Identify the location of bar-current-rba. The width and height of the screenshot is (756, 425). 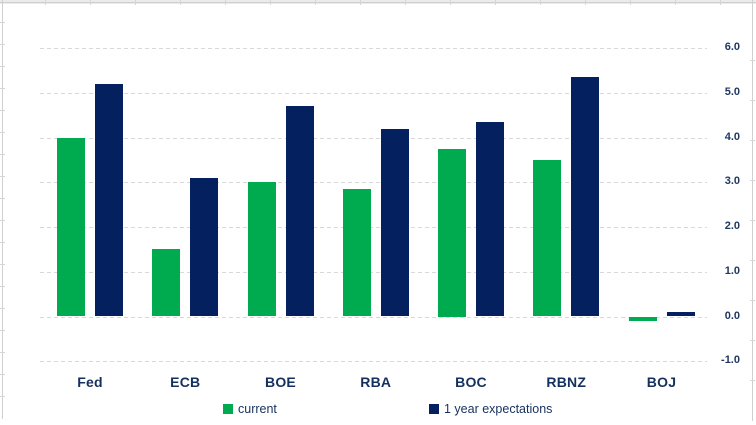
(356, 253).